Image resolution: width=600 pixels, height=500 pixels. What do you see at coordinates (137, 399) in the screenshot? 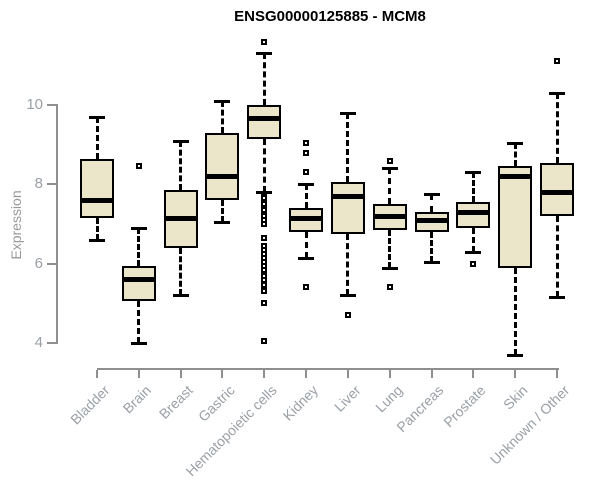
I see `x-tick-label: Brain` at bounding box center [137, 399].